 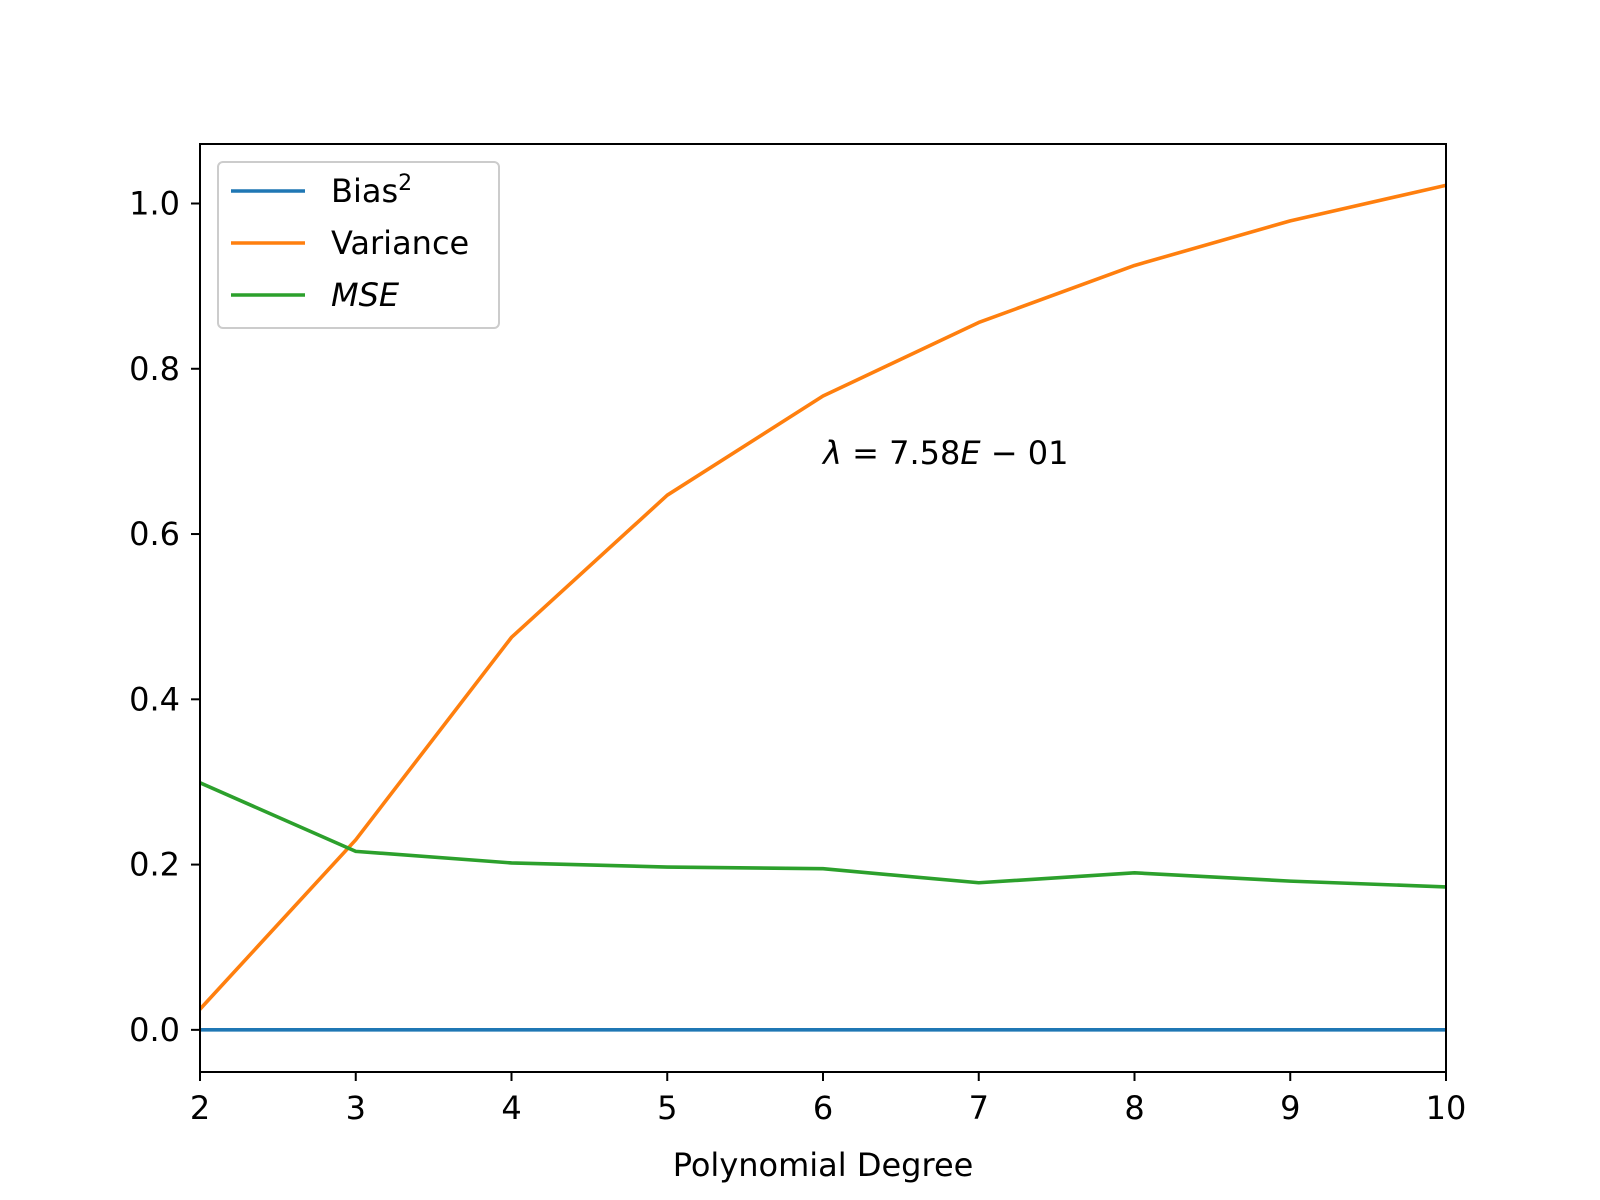 I want to click on series-line-mse, so click(x=823, y=834).